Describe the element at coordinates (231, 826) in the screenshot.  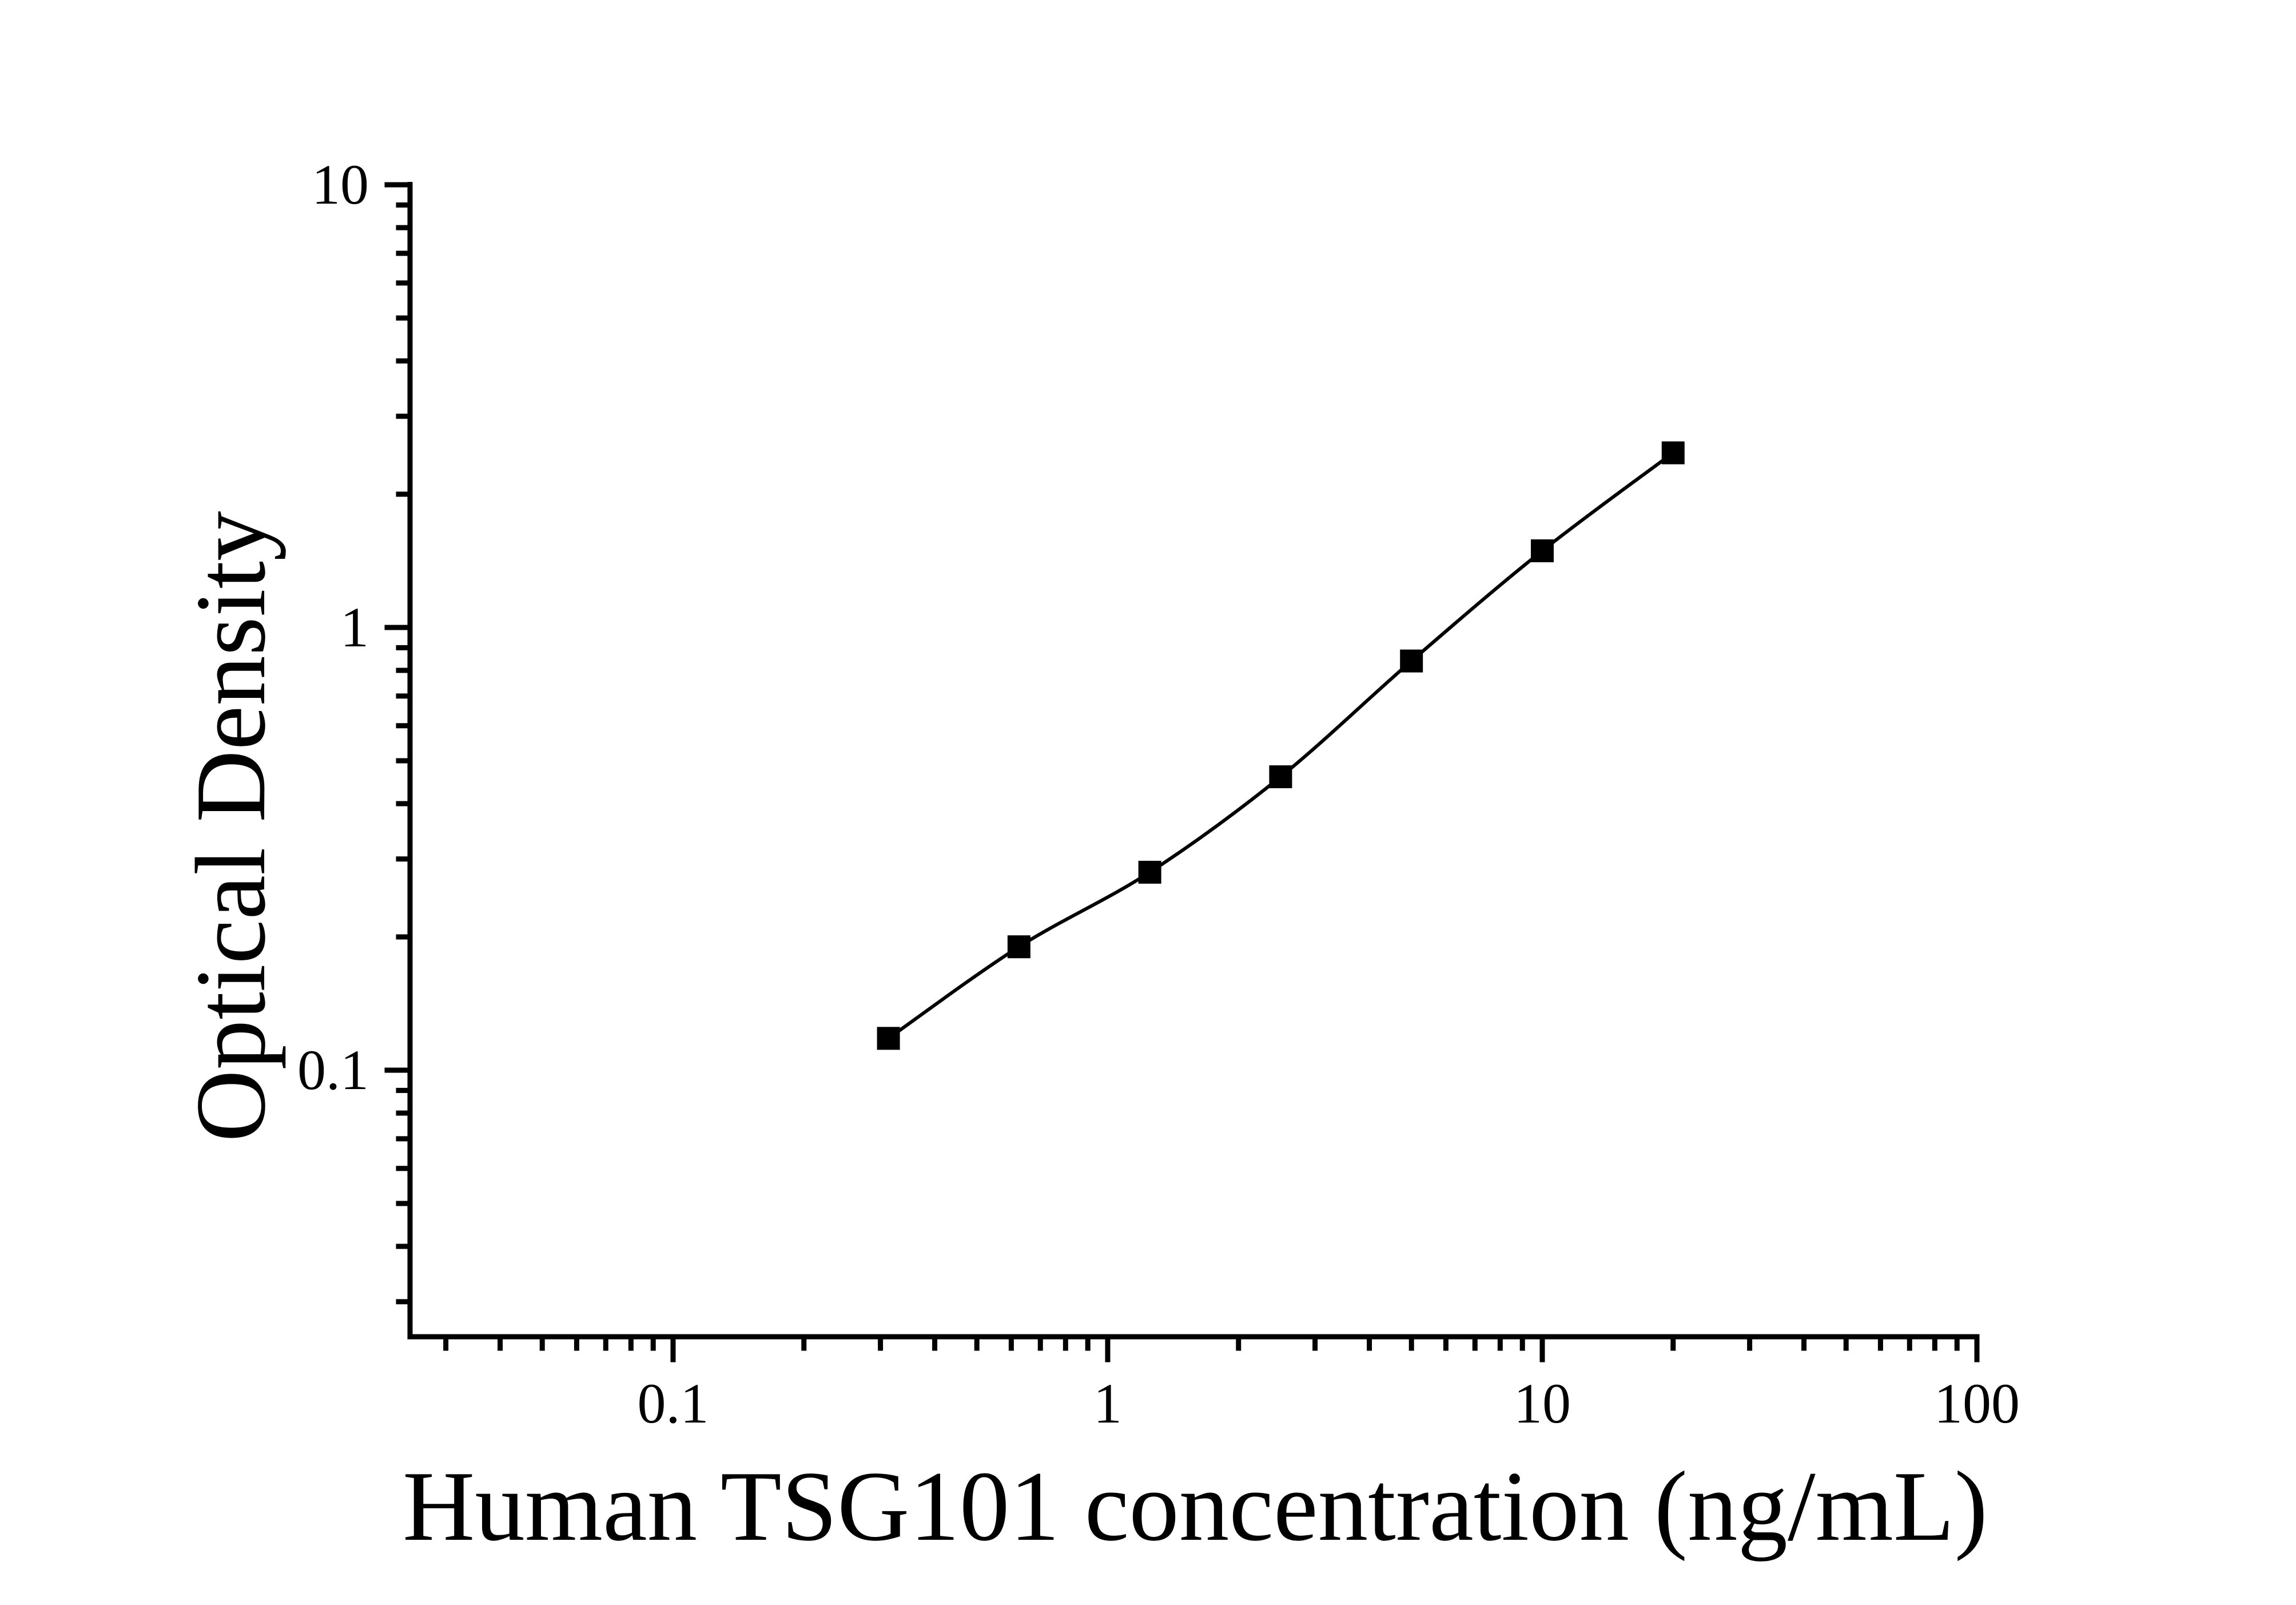
I see `y-axis-title: Optical Density` at that location.